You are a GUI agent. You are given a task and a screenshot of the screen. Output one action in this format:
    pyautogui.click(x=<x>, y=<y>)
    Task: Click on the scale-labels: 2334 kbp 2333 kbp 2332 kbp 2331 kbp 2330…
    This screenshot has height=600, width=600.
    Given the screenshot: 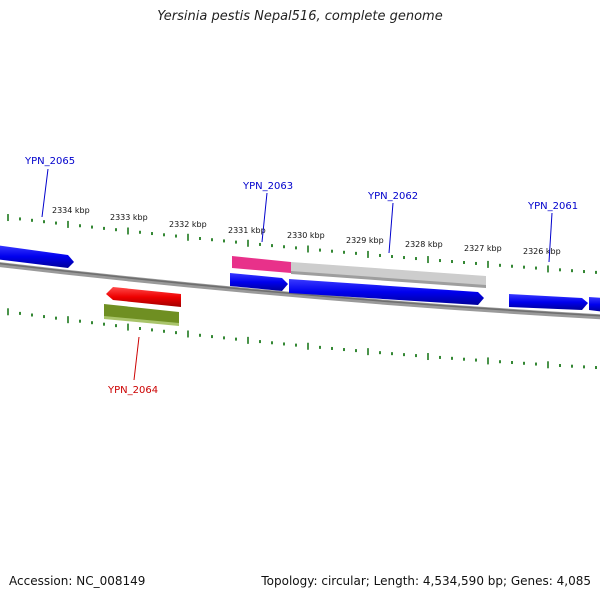 What is the action you would take?
    pyautogui.click(x=306, y=231)
    